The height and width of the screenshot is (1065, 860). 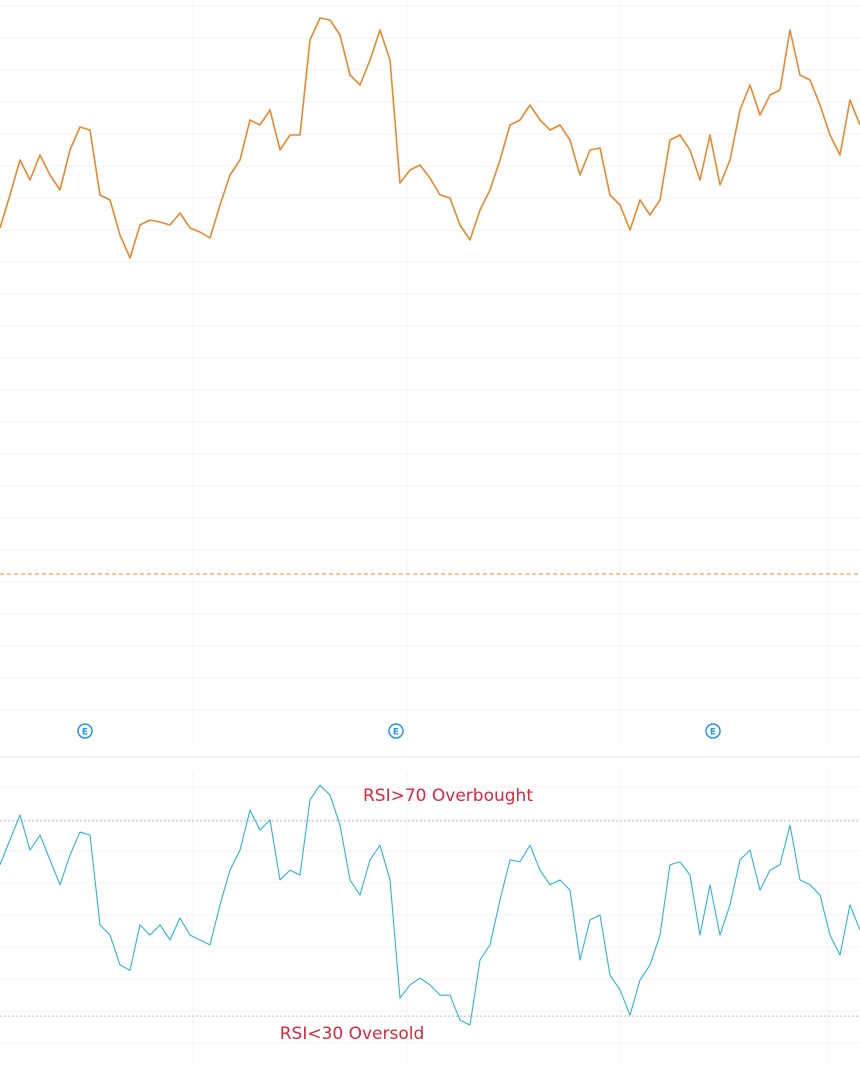 I want to click on level-label: RSI<30 Oversold, so click(x=352, y=1034).